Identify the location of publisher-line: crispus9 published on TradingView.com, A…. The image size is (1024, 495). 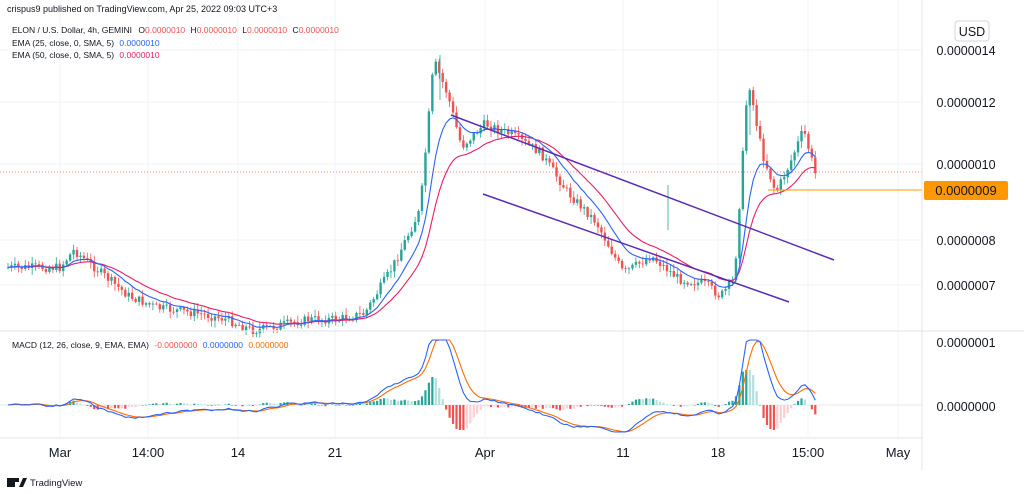
(142, 9).